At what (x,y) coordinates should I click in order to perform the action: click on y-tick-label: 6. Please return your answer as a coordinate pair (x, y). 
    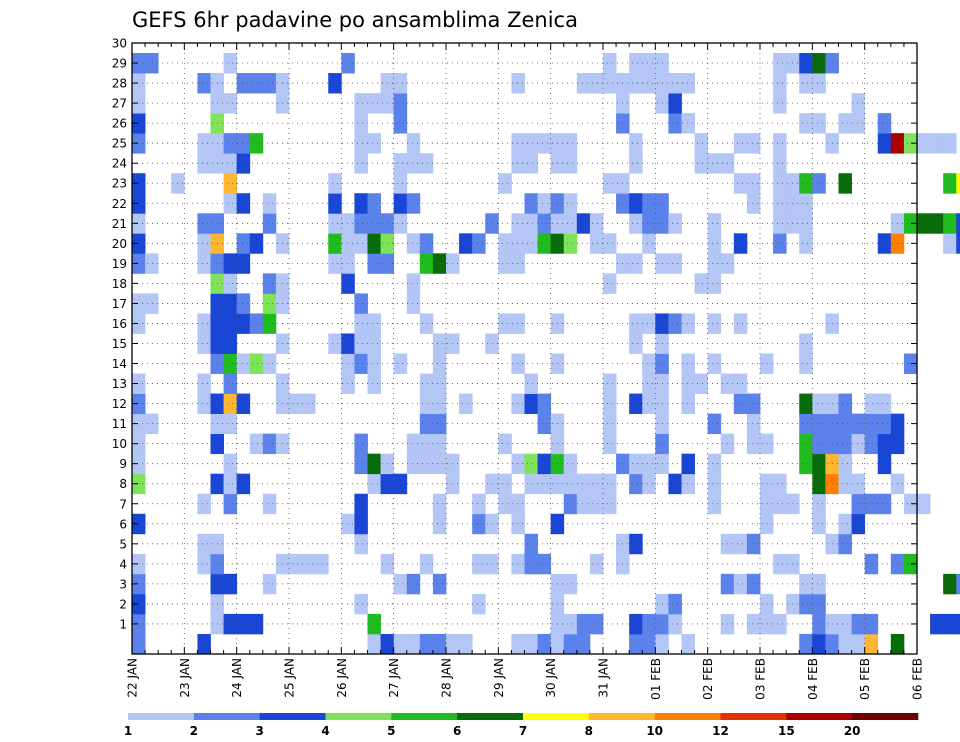
    Looking at the image, I should click on (123, 524).